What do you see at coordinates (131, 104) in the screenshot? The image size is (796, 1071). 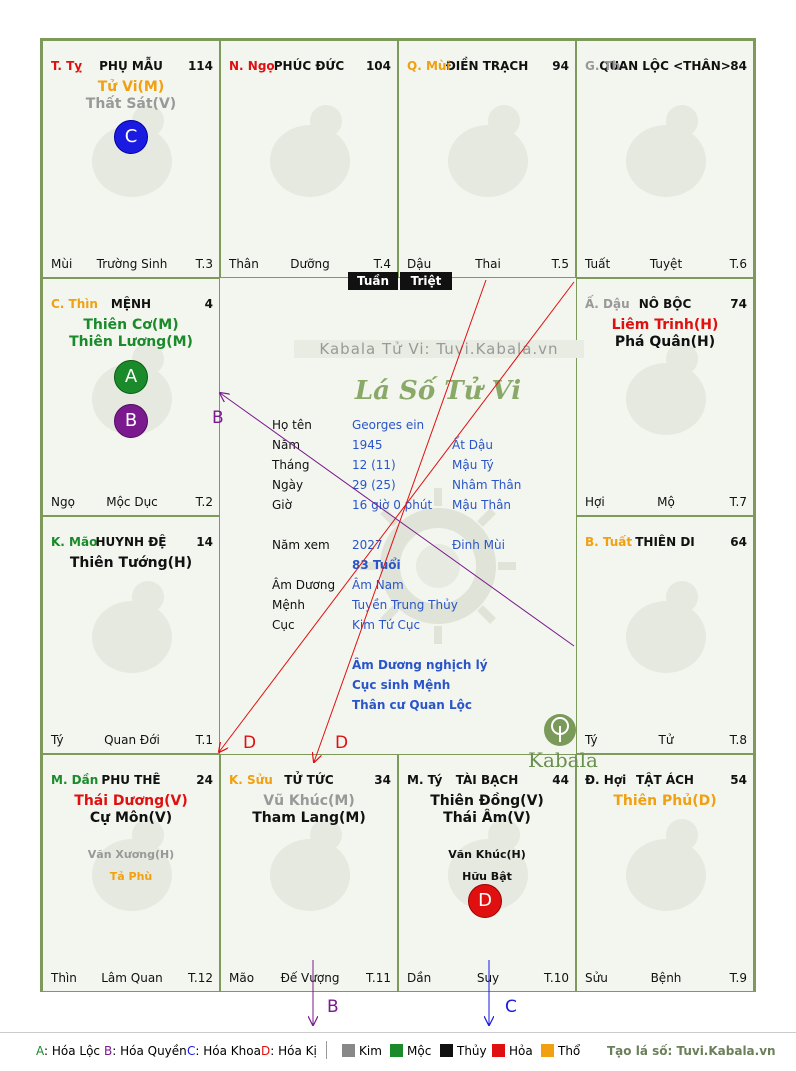 I see `major-star: Thất Sát(V)` at bounding box center [131, 104].